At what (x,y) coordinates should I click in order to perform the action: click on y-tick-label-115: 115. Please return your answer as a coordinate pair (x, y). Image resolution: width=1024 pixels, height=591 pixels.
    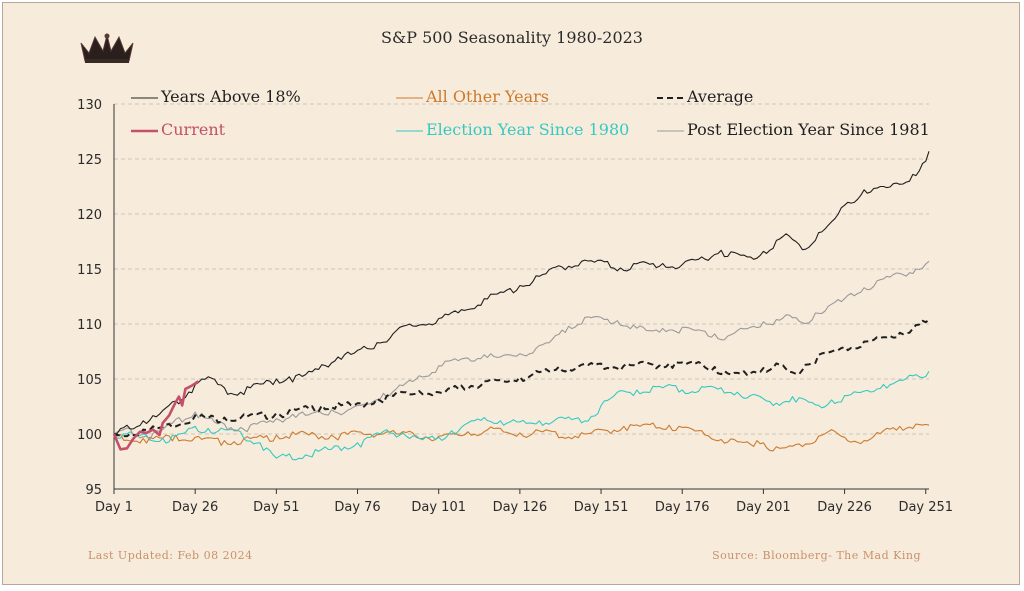
    Looking at the image, I should click on (89, 270).